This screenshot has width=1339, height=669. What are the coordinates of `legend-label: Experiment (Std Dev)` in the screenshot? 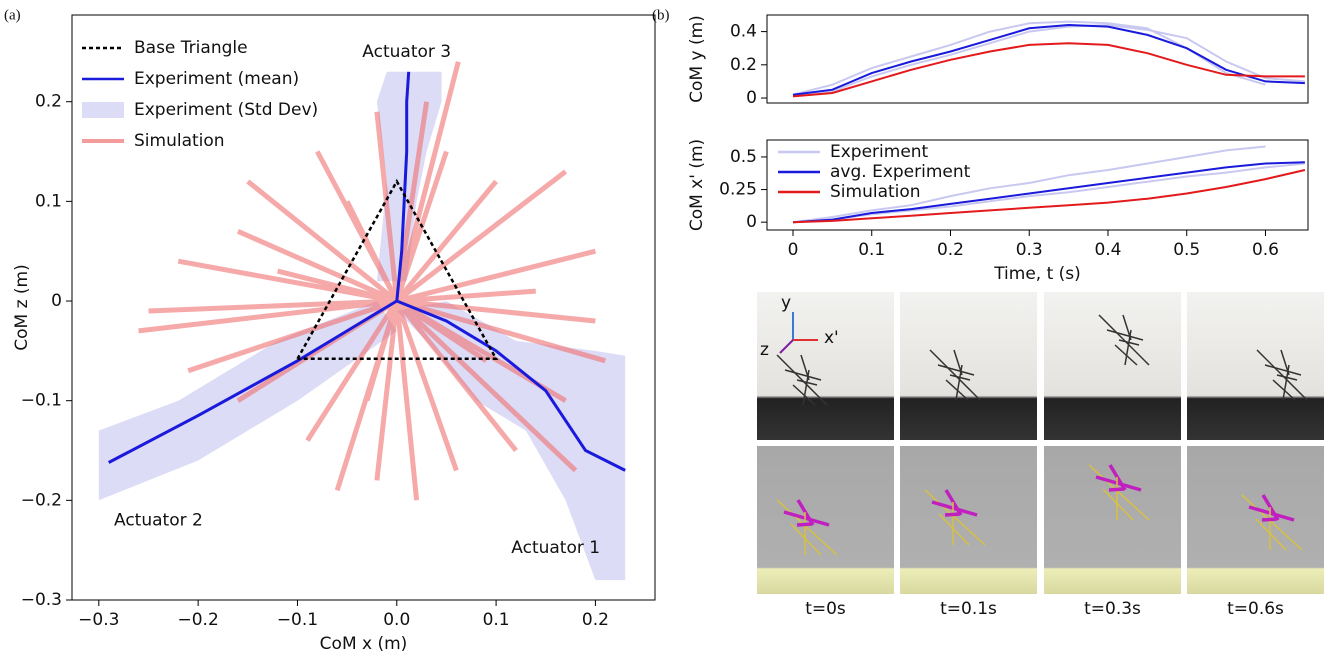 It's located at (226, 110).